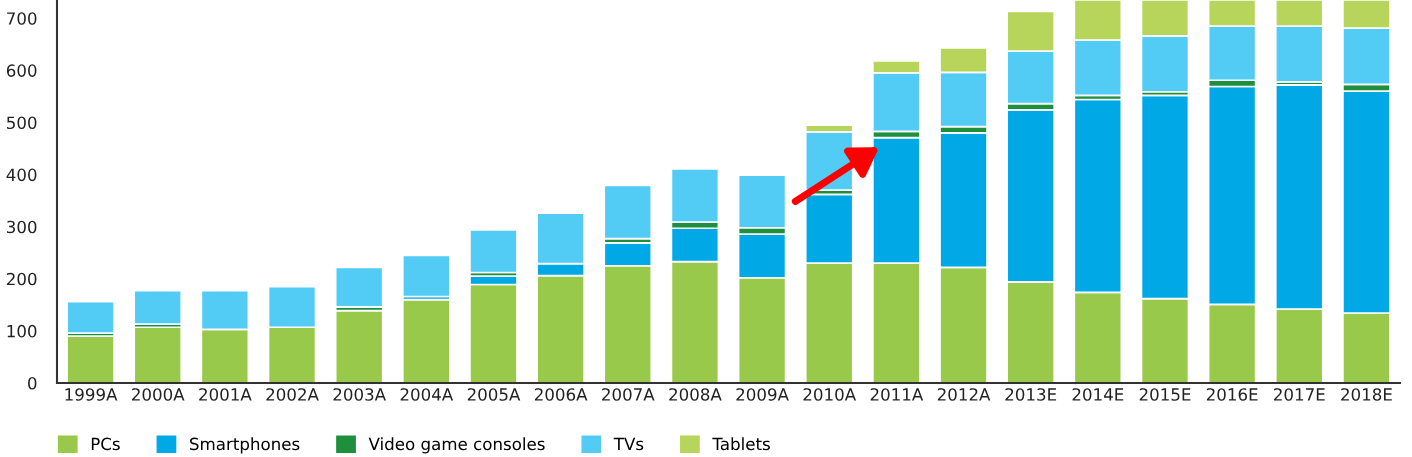 Image resolution: width=1412 pixels, height=457 pixels. What do you see at coordinates (105, 444) in the screenshot?
I see `legend-label: PCs` at bounding box center [105, 444].